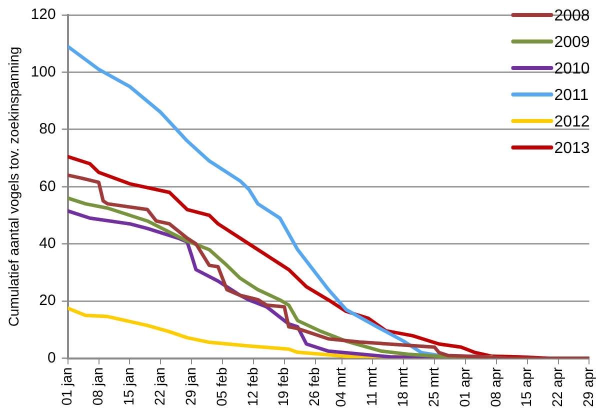 This screenshot has height=410, width=609. What do you see at coordinates (402, 387) in the screenshot?
I see `x-tick-label: 18 mrt` at bounding box center [402, 387].